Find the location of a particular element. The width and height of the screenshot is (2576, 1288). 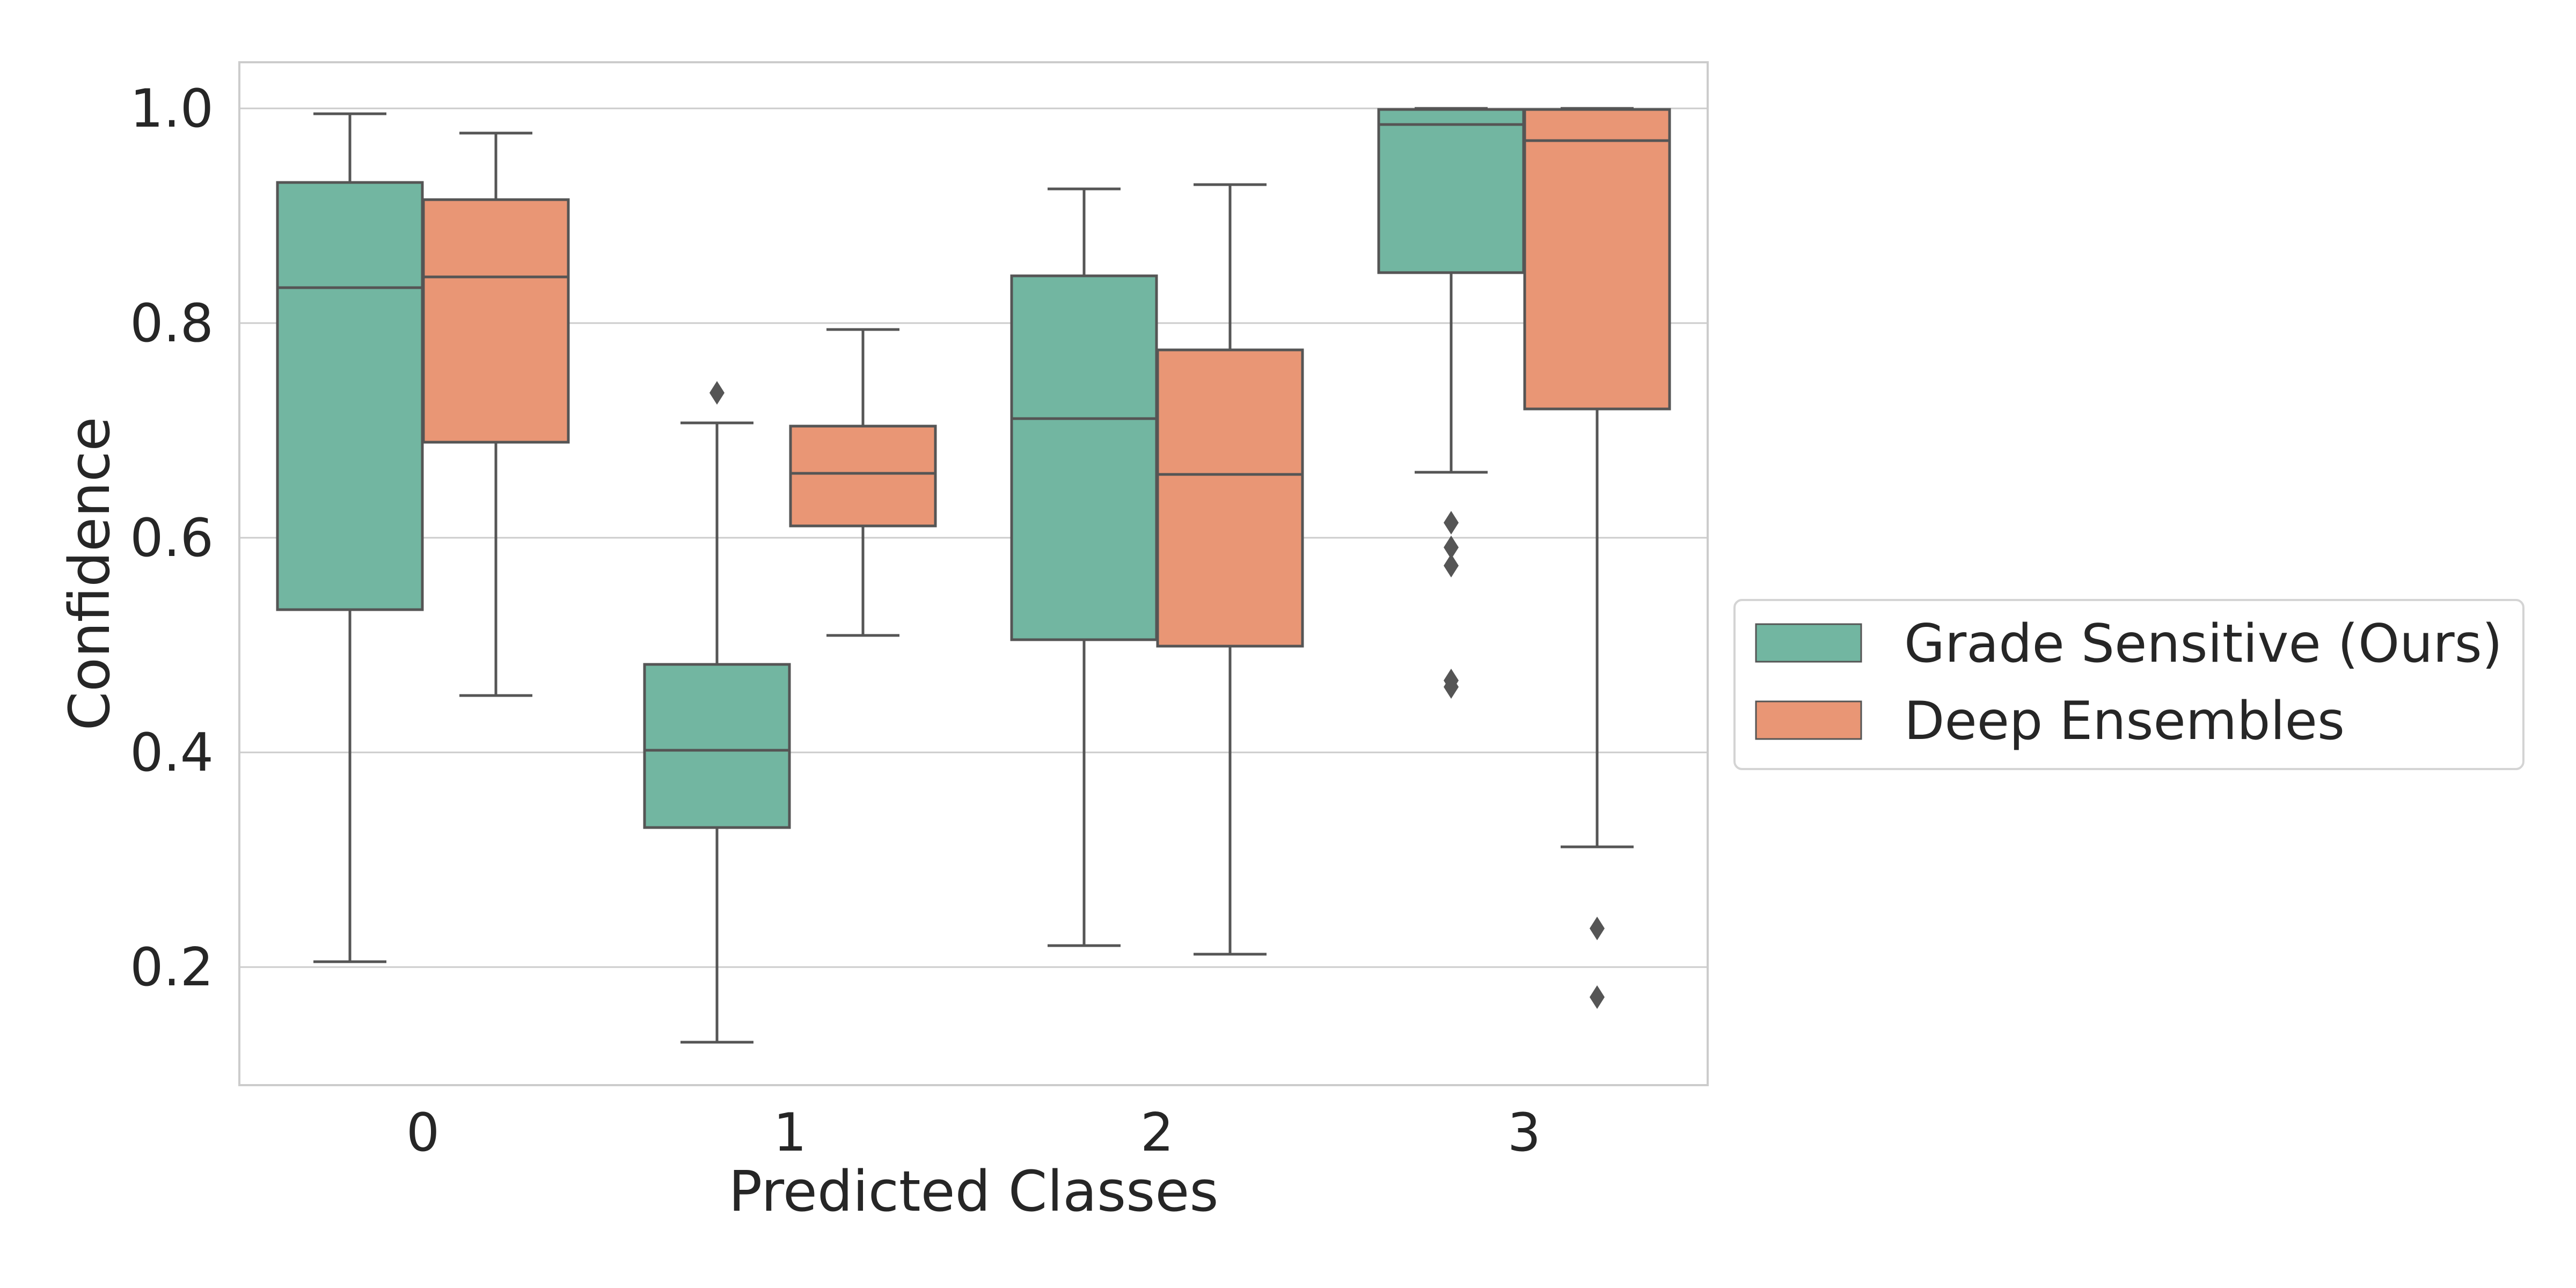

y-tick-label: 0.6 is located at coordinates (172, 538).